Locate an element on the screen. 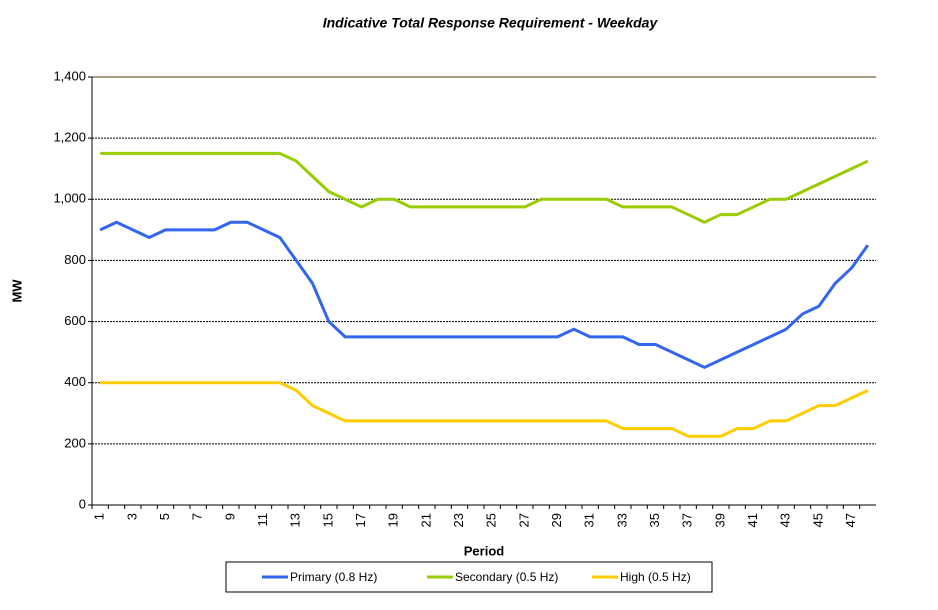 The image size is (938, 610). y-tick-label: 600 is located at coordinates (75, 320).